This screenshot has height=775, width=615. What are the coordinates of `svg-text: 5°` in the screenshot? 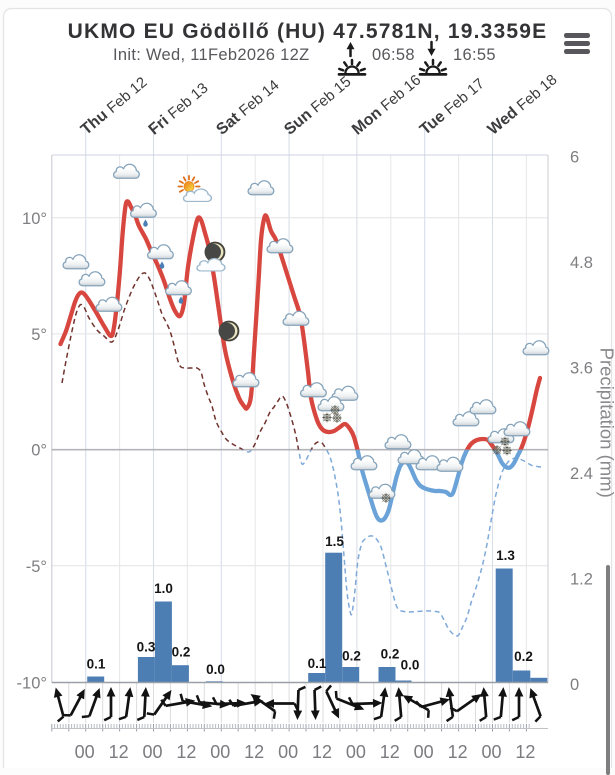 It's located at (39, 335).